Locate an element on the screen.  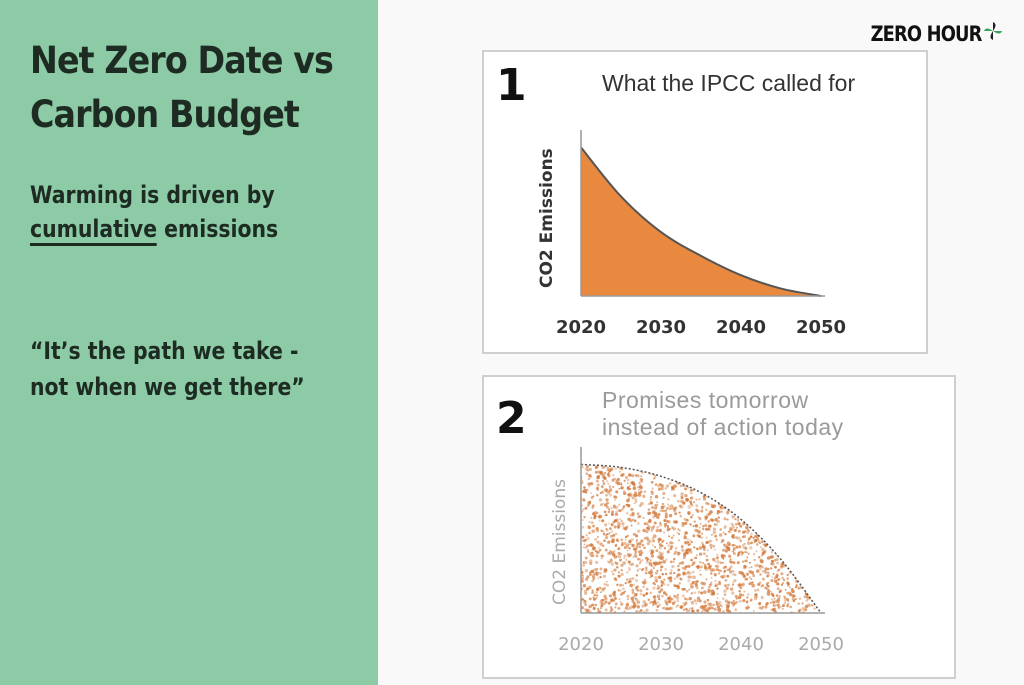
chart-2-series-line is located at coordinates (701, 538).